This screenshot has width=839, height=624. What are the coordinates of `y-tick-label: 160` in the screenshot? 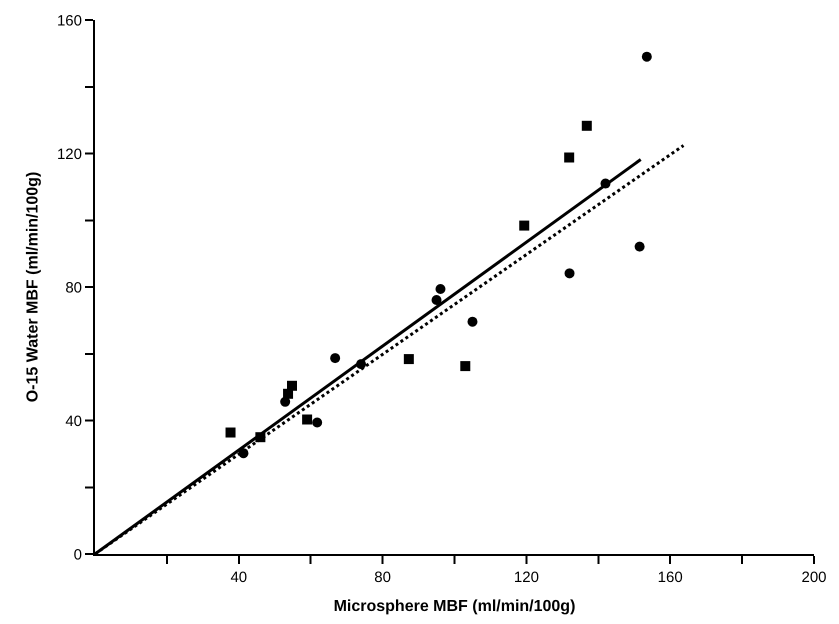 It's located at (69, 21).